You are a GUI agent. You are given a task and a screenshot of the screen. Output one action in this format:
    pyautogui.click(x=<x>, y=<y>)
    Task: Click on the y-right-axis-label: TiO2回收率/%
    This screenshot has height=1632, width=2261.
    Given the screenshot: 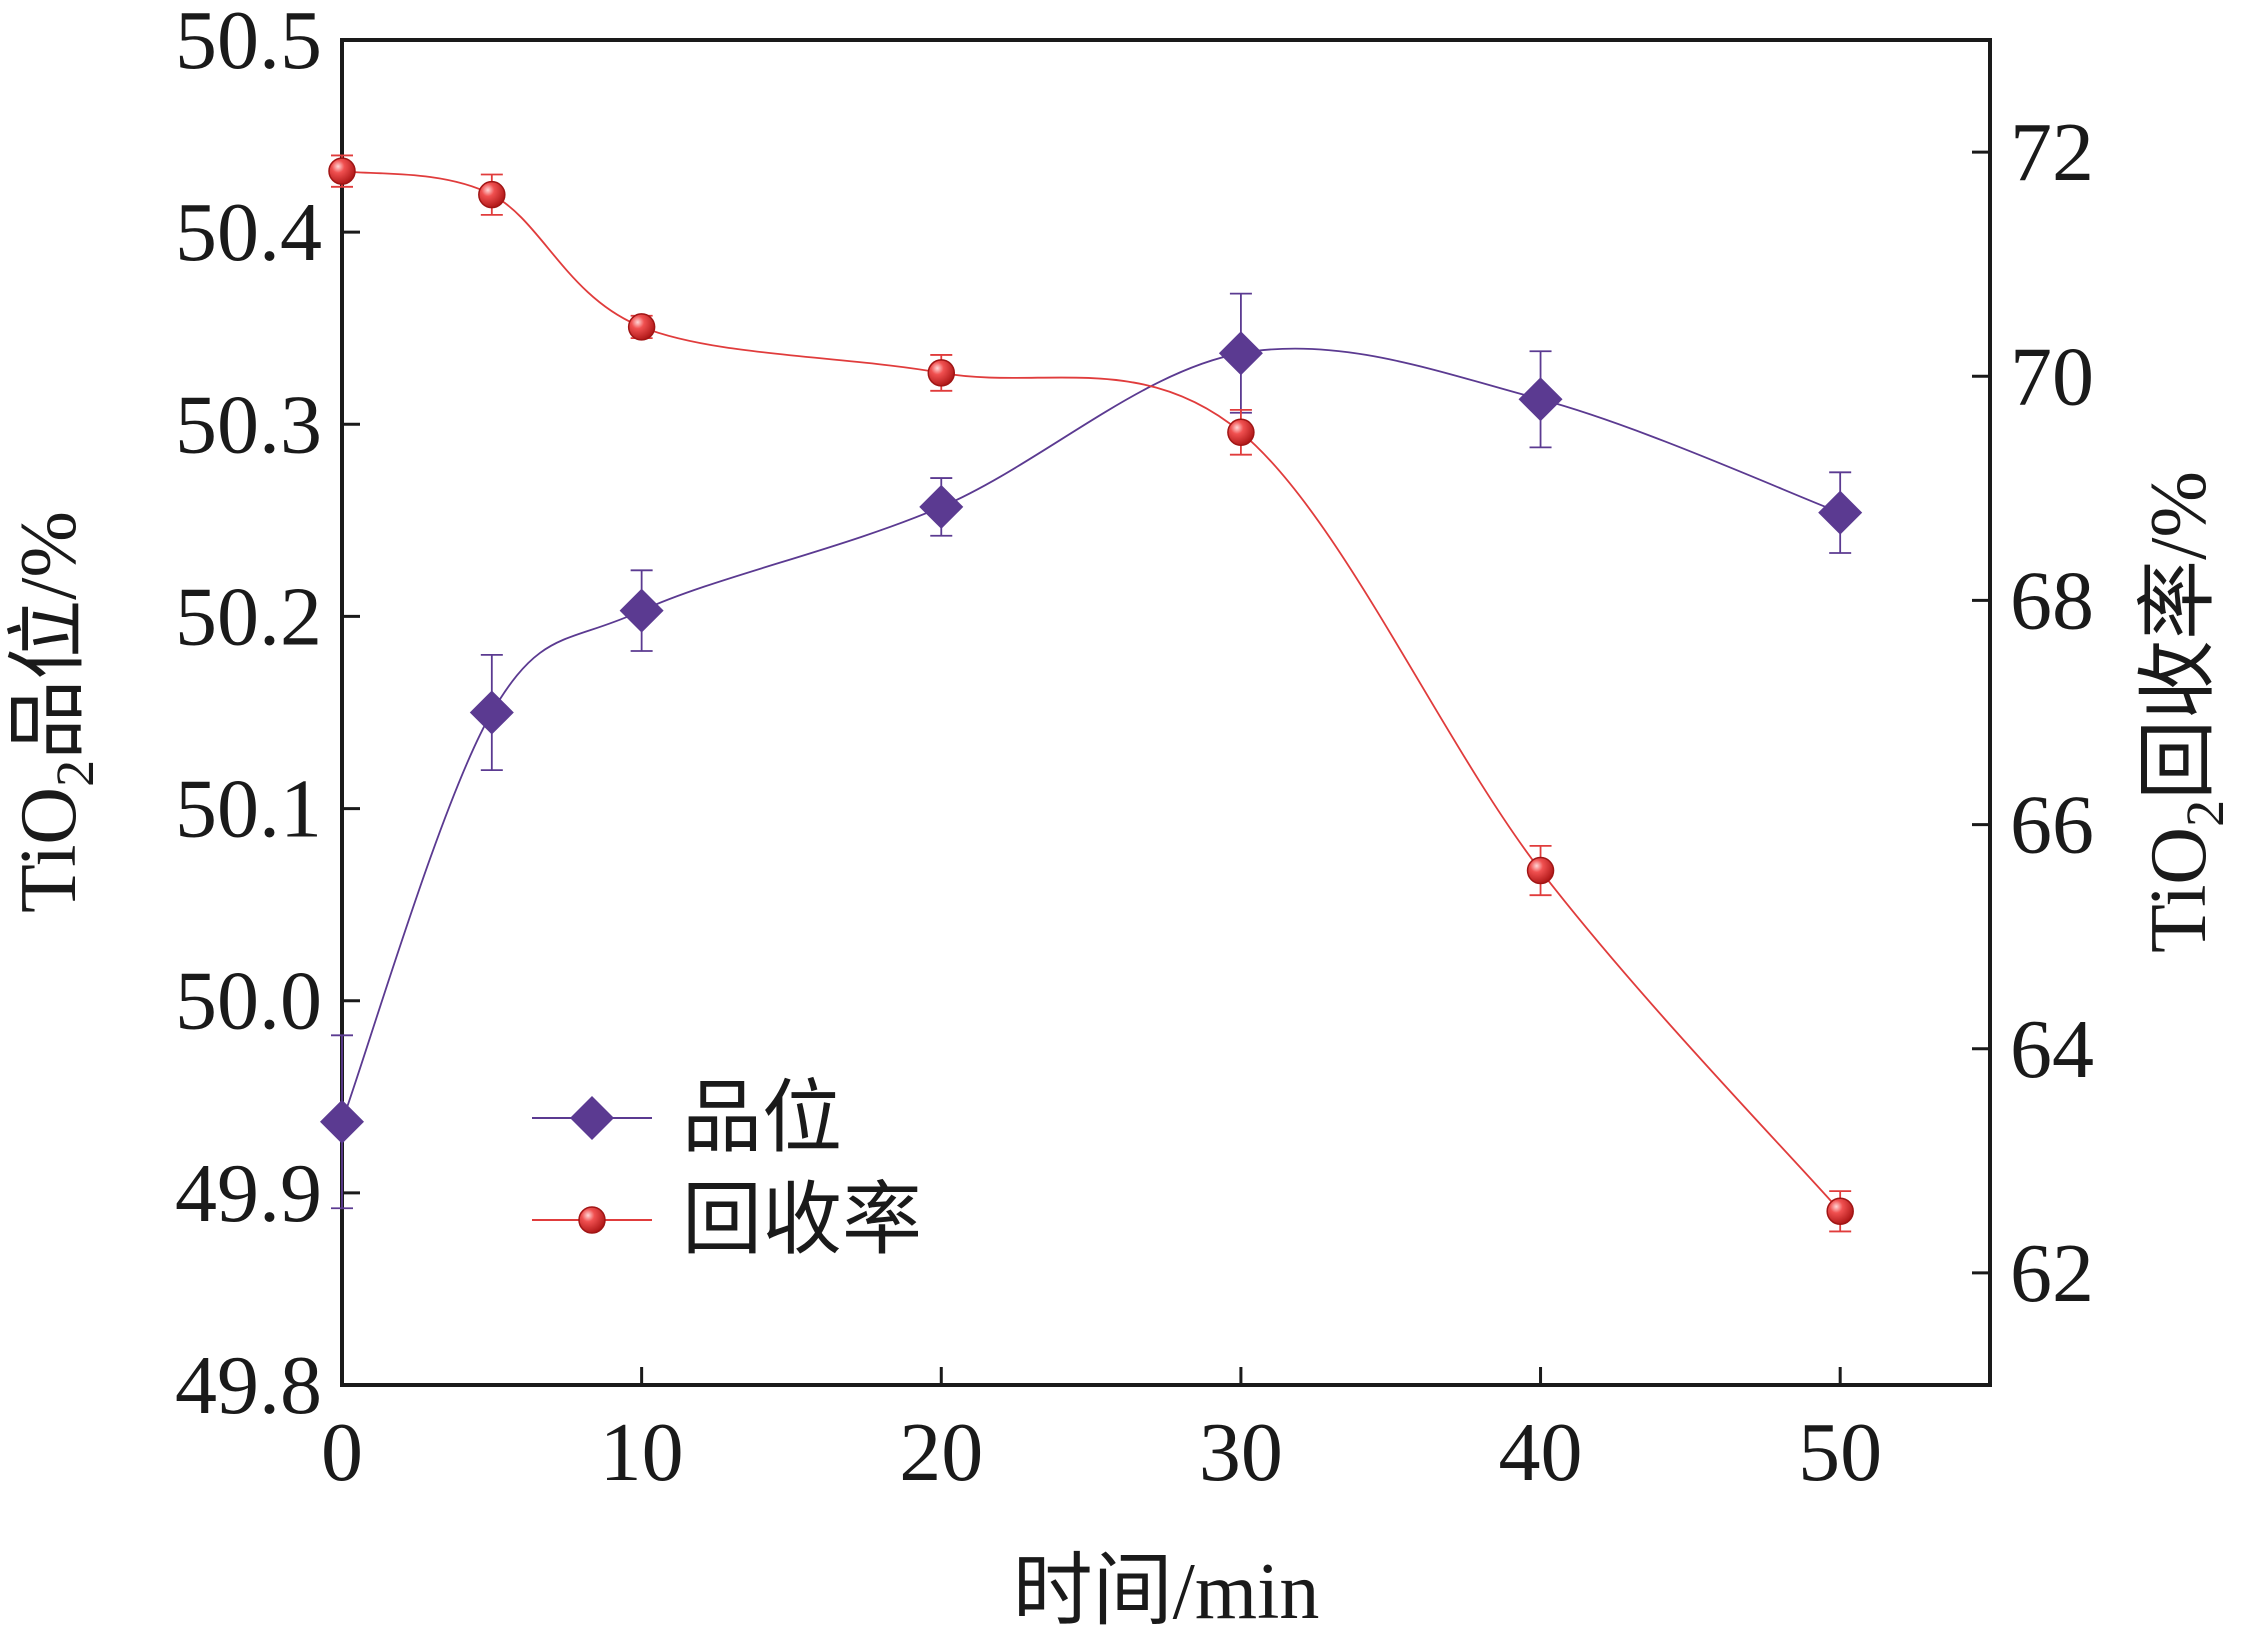 What is the action you would take?
    pyautogui.click(x=2185, y=712)
    